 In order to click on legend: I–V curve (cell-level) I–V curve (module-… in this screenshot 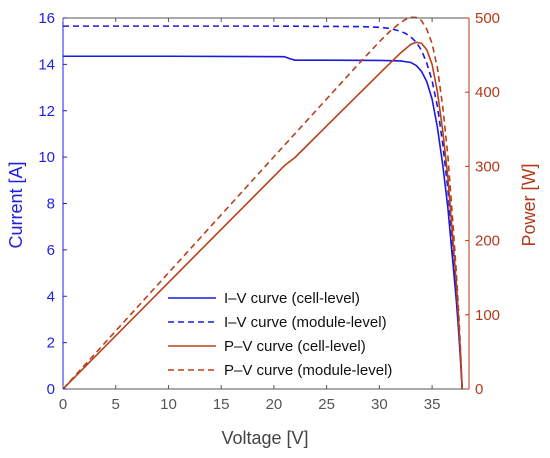, I will do `click(280, 334)`.